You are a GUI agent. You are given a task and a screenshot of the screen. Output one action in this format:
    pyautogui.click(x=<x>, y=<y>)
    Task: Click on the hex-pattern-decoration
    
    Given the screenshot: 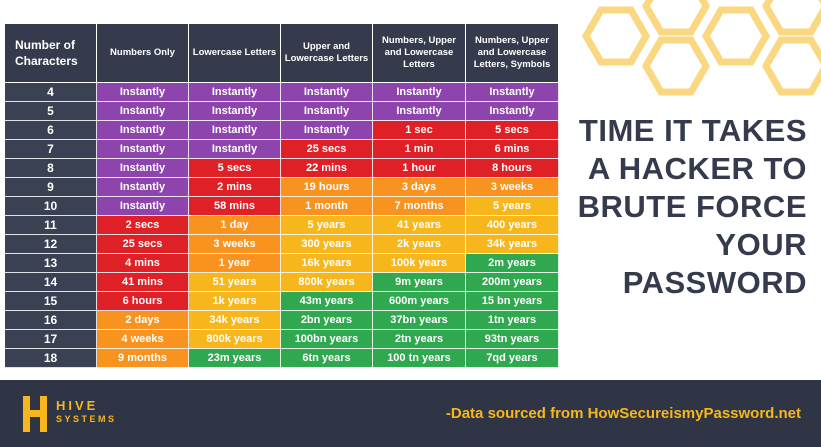 What is the action you would take?
    pyautogui.click(x=701, y=48)
    